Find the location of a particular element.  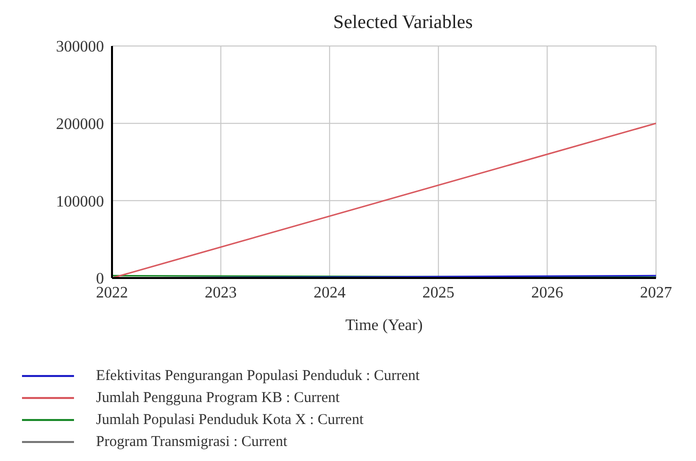

x-tick-label: 2026 is located at coordinates (547, 293).